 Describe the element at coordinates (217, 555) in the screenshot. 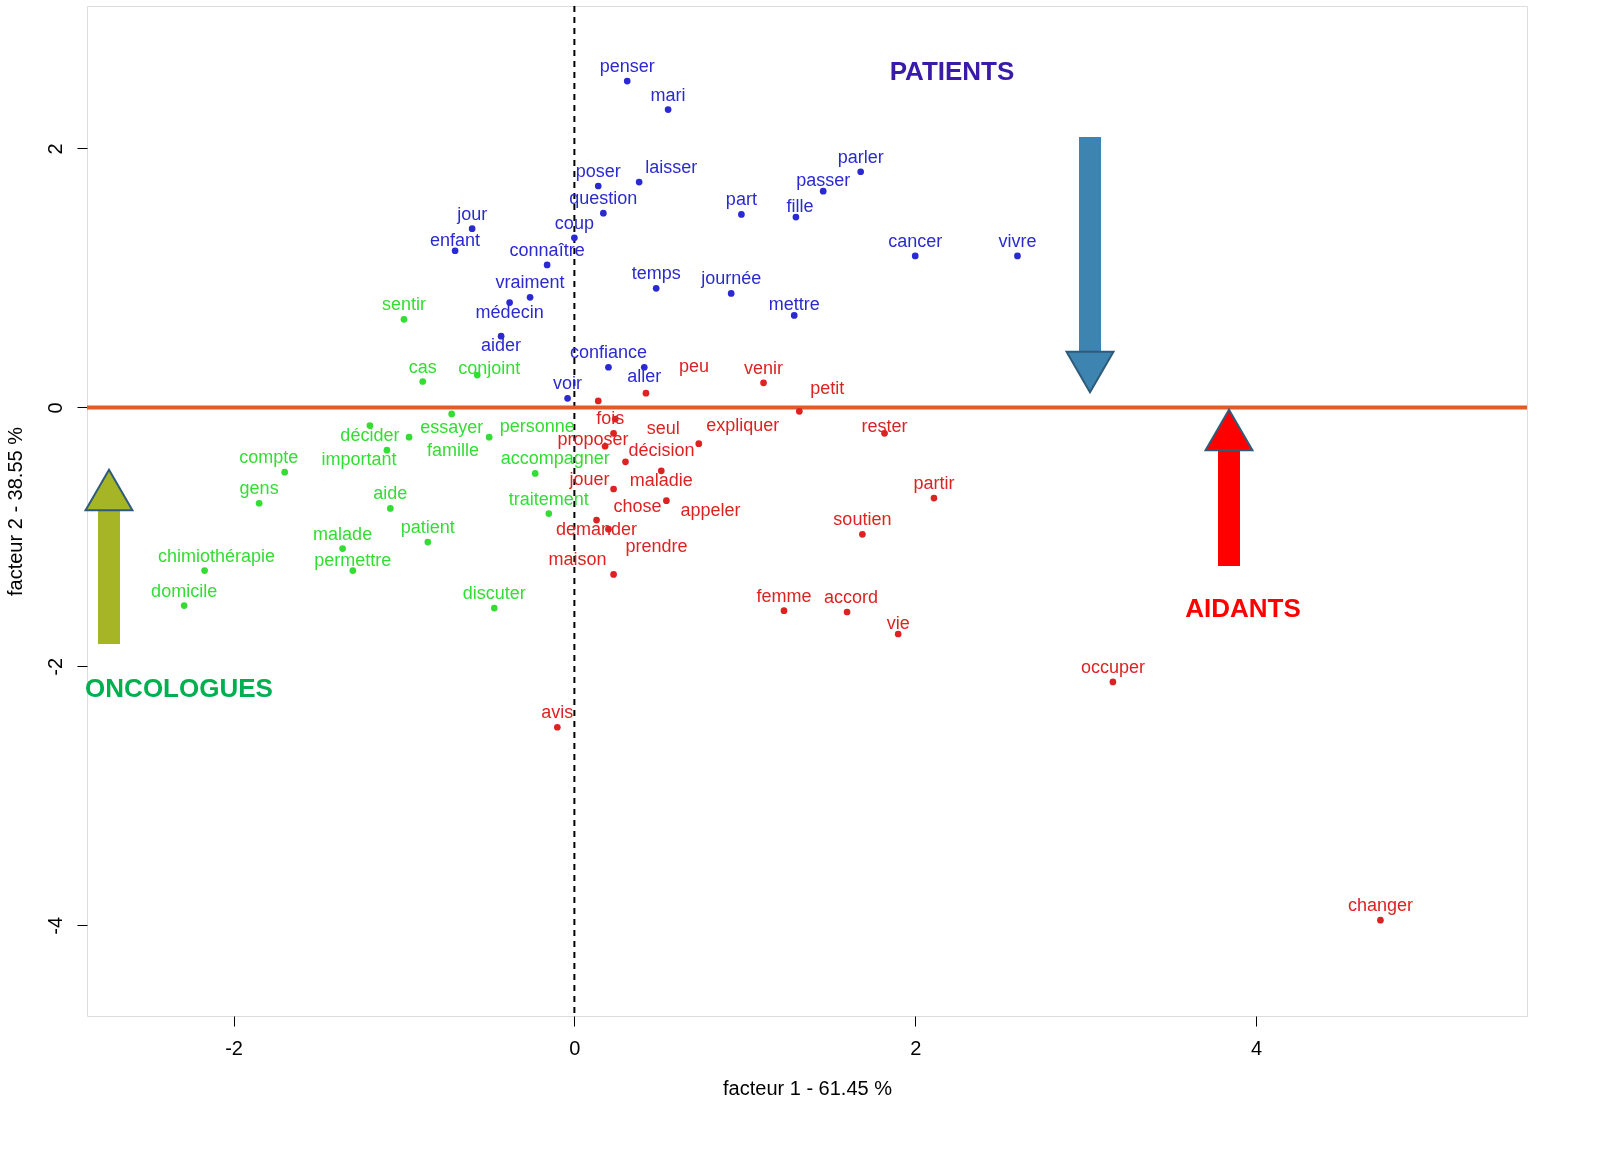

I see `data-label: chimiothérapie` at that location.